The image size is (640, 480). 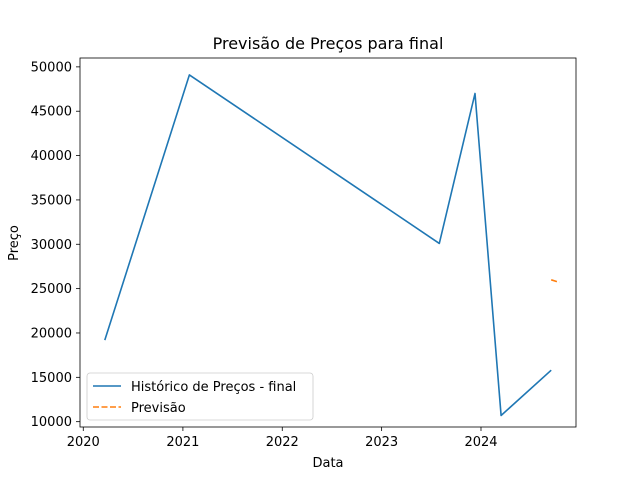 I want to click on x-tick-label: 2023, so click(x=381, y=442).